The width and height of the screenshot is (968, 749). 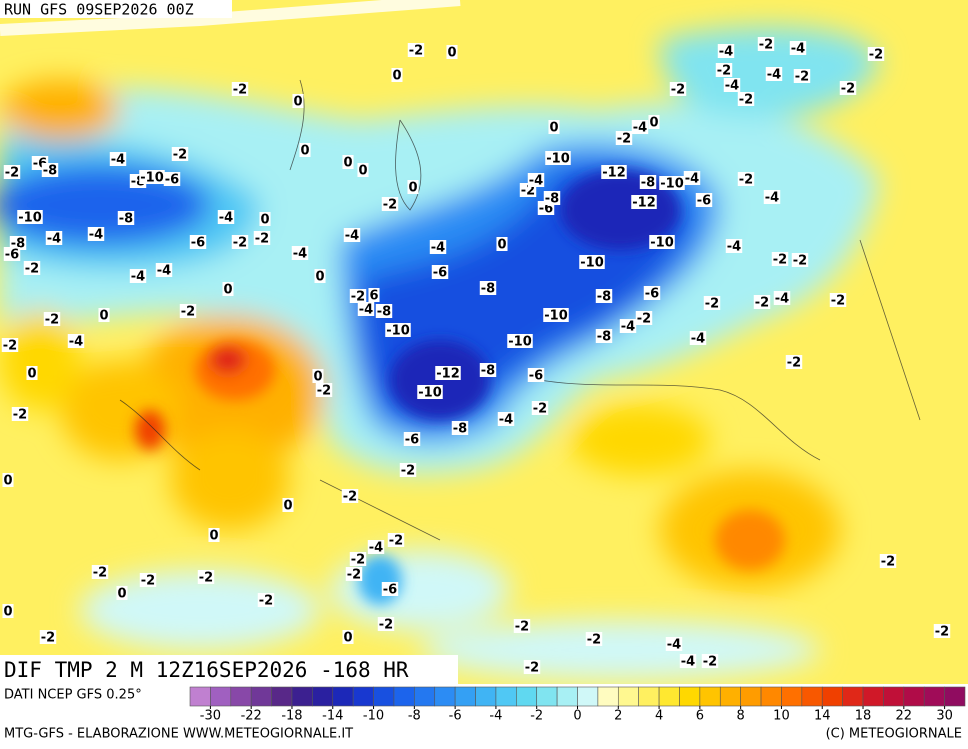 I want to click on colorbar-tick-label: -4, so click(x=495, y=716).